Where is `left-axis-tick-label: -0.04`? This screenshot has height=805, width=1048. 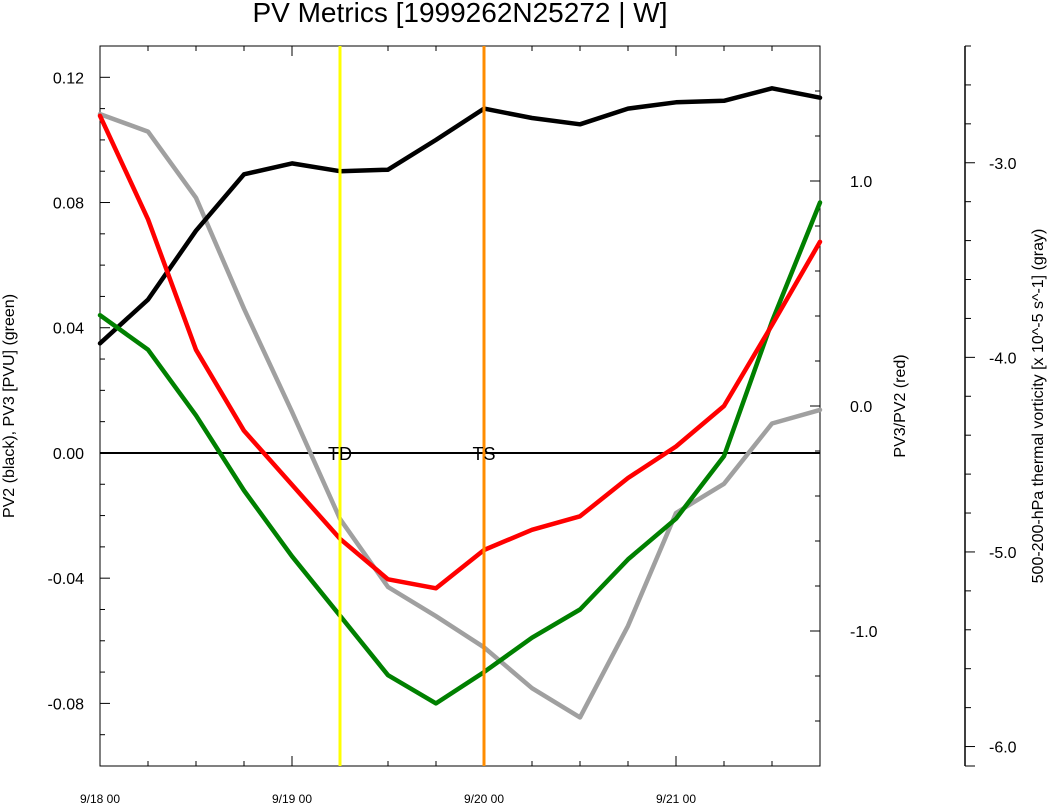
left-axis-tick-label: -0.04 is located at coordinates (66, 579).